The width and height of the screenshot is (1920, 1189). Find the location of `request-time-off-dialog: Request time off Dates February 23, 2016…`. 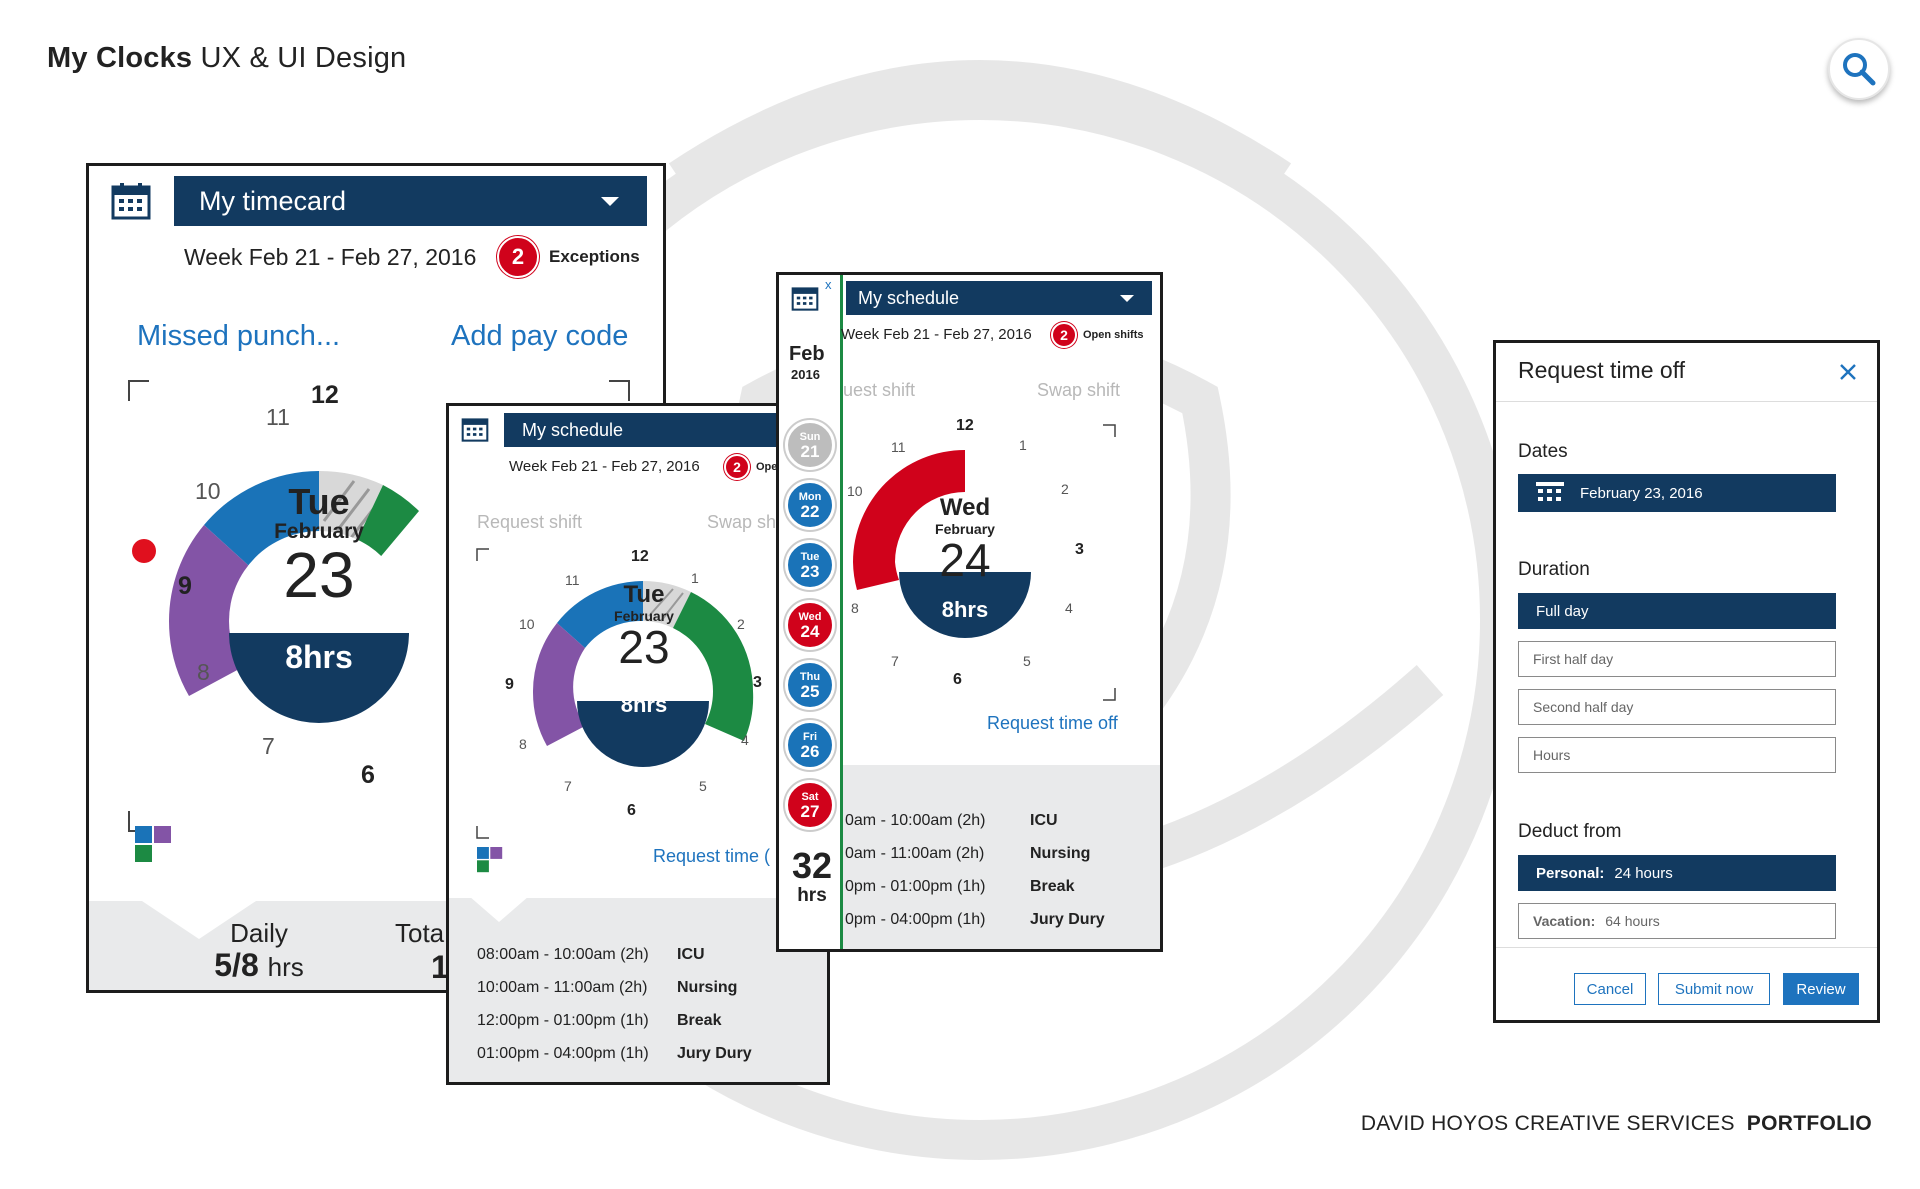

request-time-off-dialog: Request time off Dates February 23, 2016… is located at coordinates (1686, 681).